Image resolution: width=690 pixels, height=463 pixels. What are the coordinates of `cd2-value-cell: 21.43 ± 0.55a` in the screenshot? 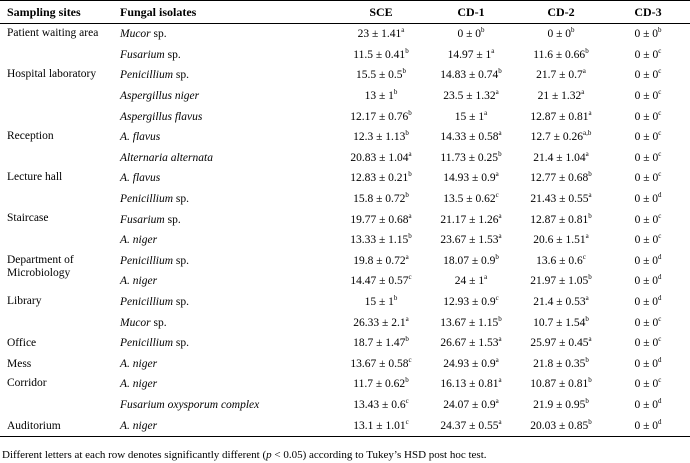 It's located at (561, 199).